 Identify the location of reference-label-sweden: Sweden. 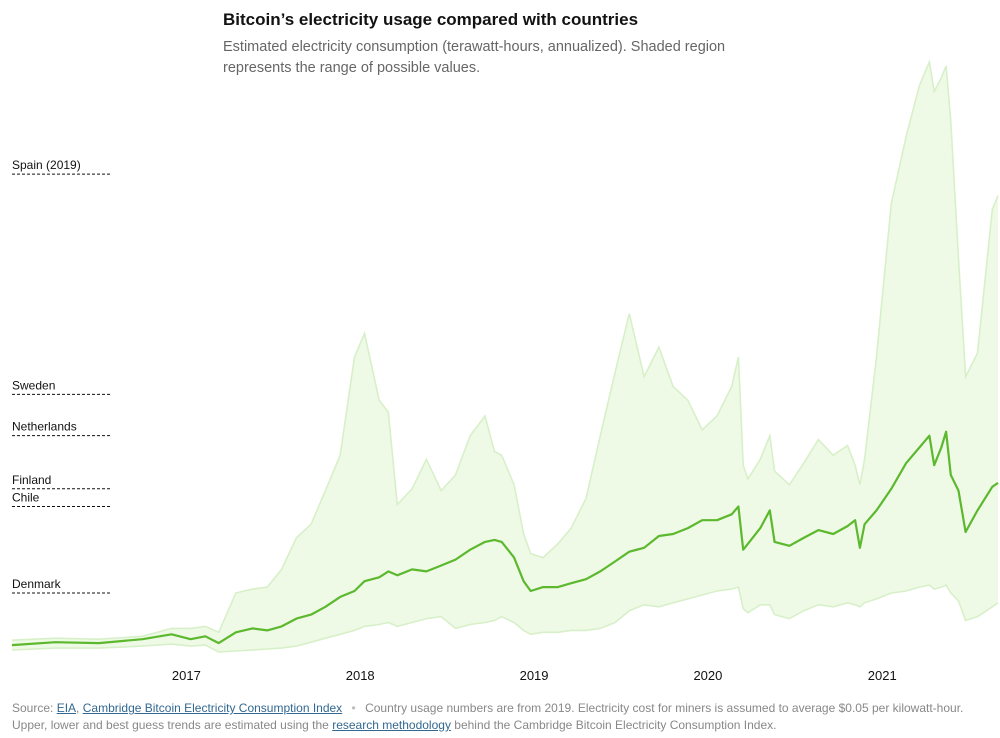
(33, 385).